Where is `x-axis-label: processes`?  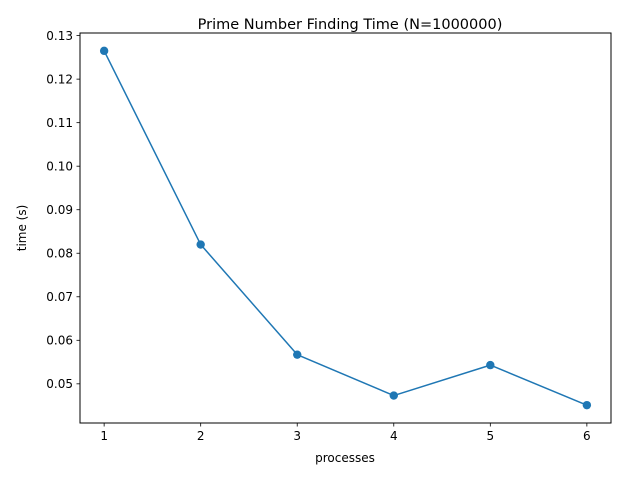
x-axis-label: processes is located at coordinates (345, 458).